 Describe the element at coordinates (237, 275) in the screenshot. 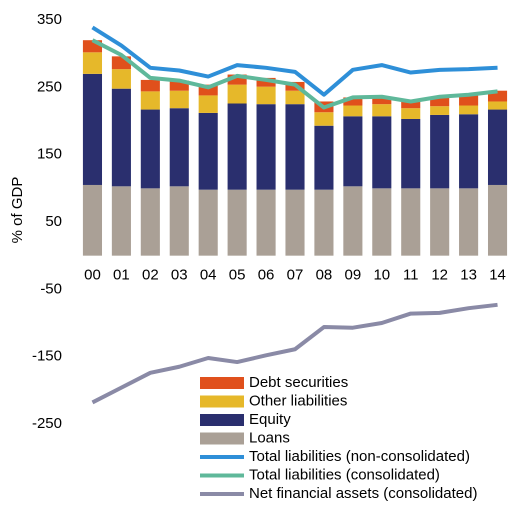

I see `x-tick-label: 05` at that location.